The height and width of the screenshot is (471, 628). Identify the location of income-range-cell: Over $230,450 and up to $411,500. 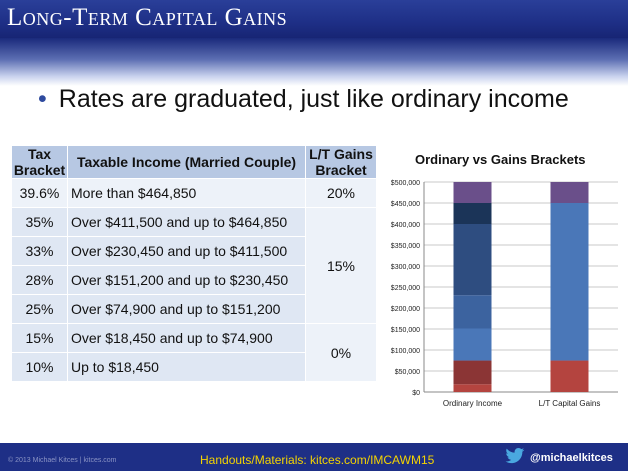
(186, 251).